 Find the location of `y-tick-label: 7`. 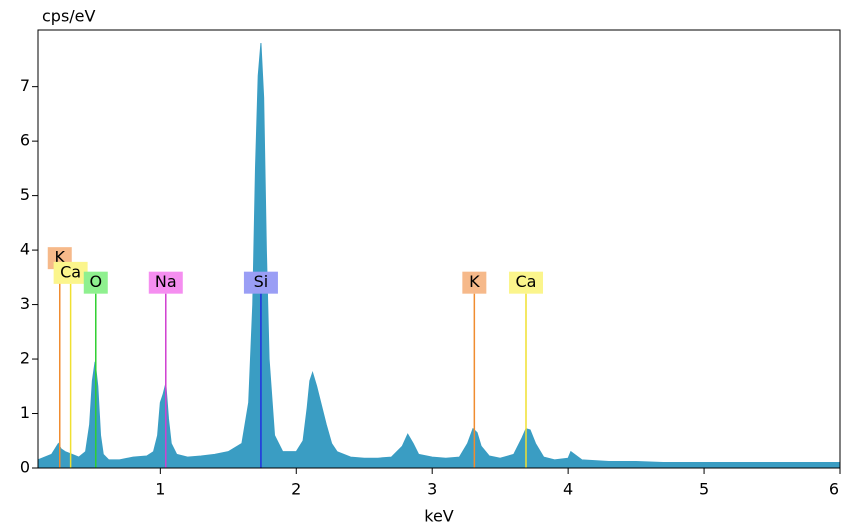

y-tick-label: 7 is located at coordinates (25, 85).